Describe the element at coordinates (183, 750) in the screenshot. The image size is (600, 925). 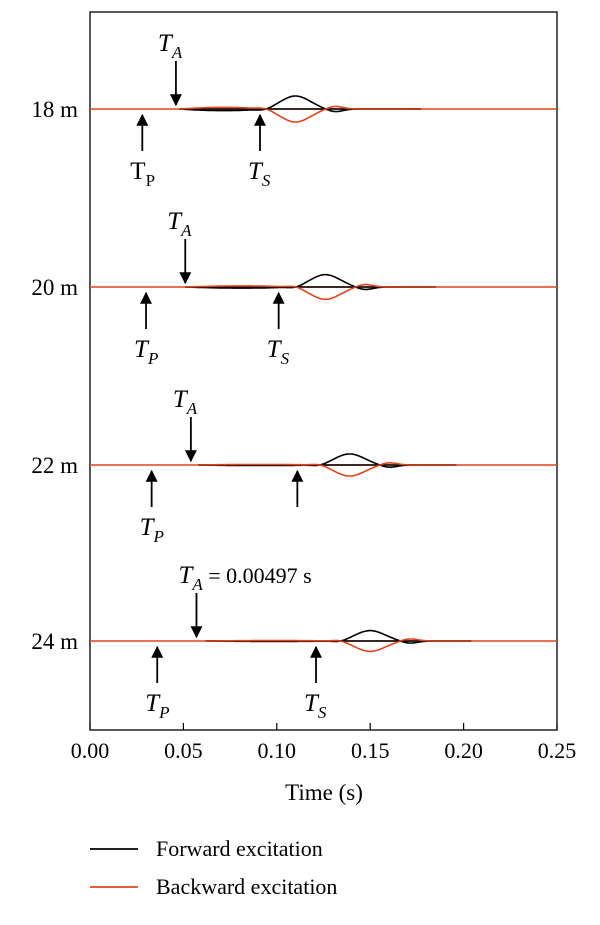
I see `x-tick-label: 0.05` at that location.